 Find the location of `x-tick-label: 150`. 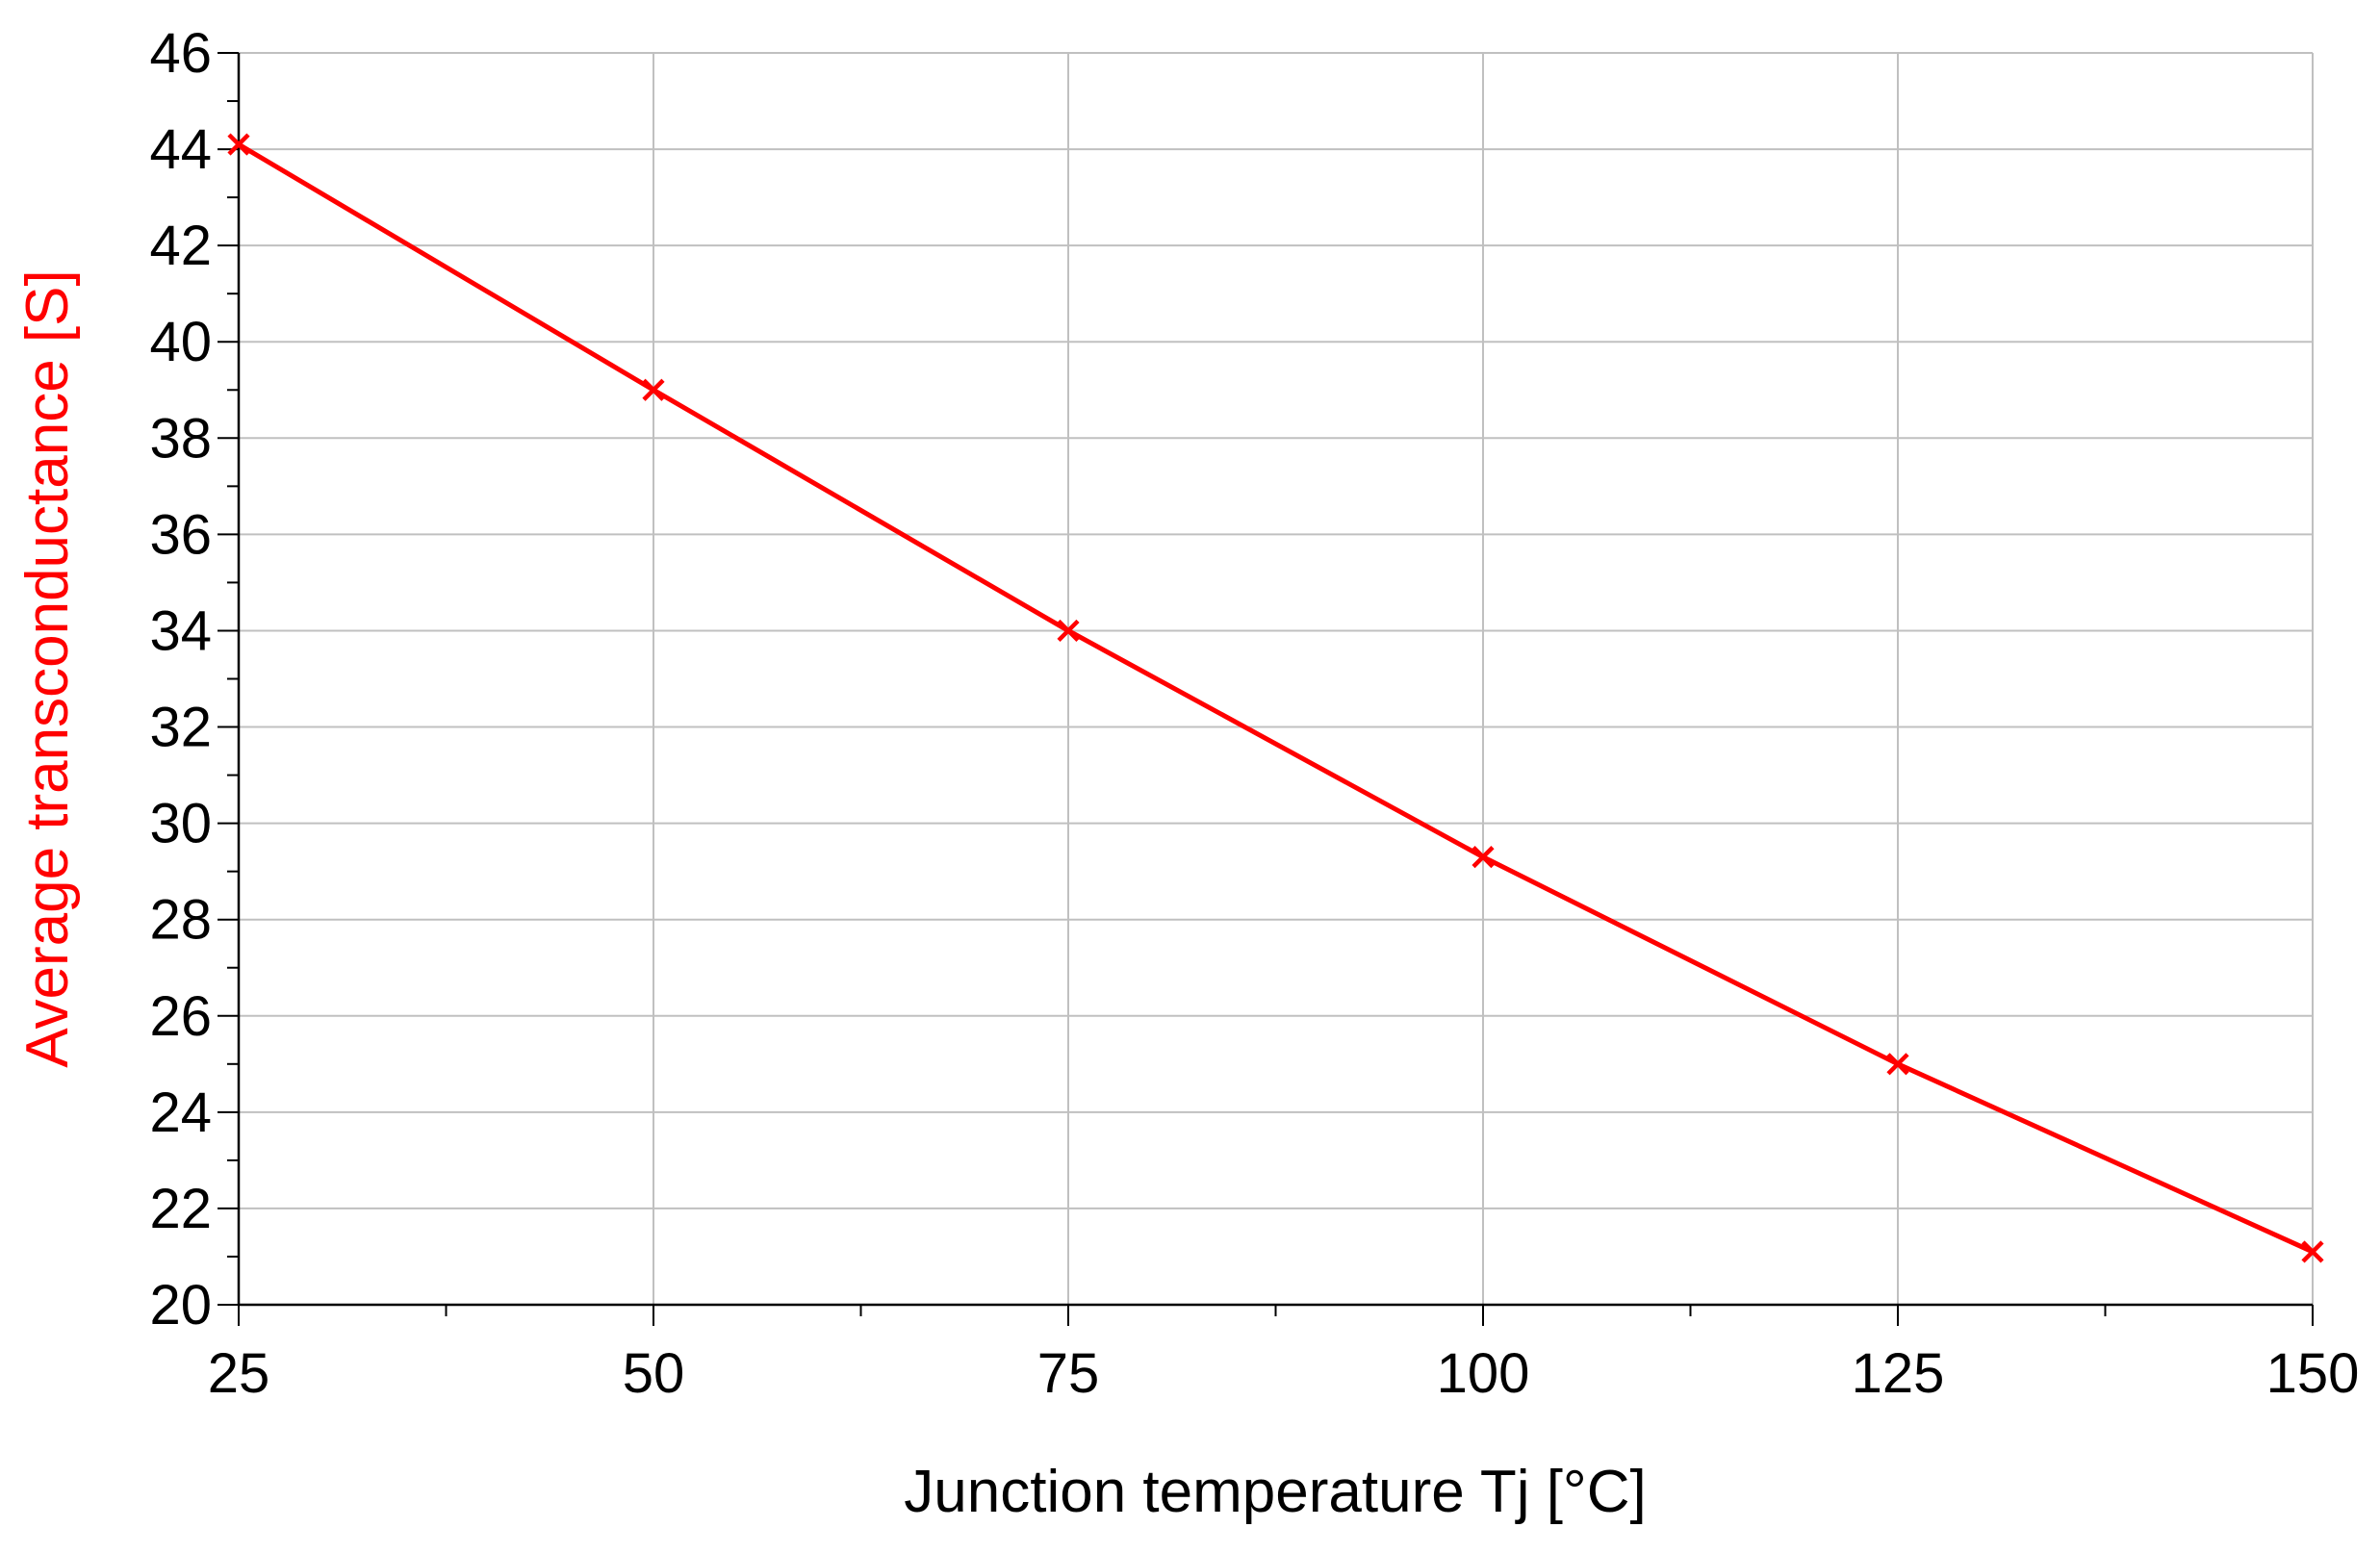

x-tick-label: 150 is located at coordinates (2313, 1373).